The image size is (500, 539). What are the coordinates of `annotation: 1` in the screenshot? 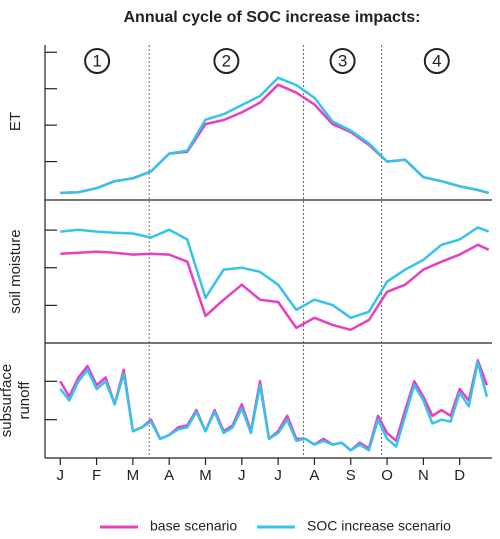 It's located at (96, 60).